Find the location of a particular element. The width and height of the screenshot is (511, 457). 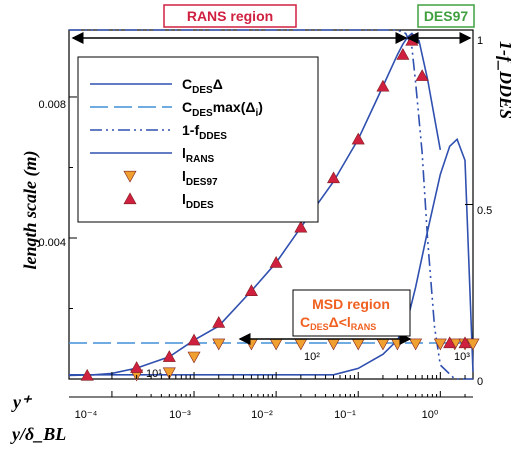

legend-label-l-des97: lDES97 is located at coordinates (200, 178).